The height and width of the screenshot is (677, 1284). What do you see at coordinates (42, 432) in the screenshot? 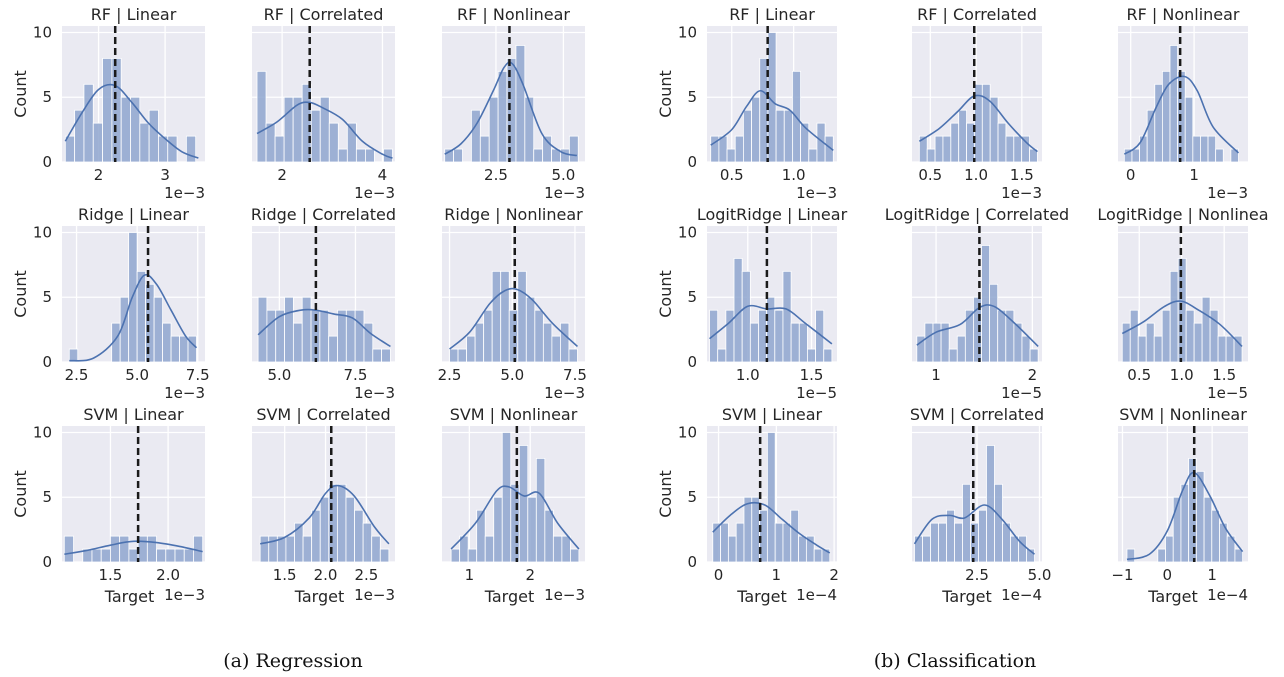
I see `y-tick-label: 10` at bounding box center [42, 432].